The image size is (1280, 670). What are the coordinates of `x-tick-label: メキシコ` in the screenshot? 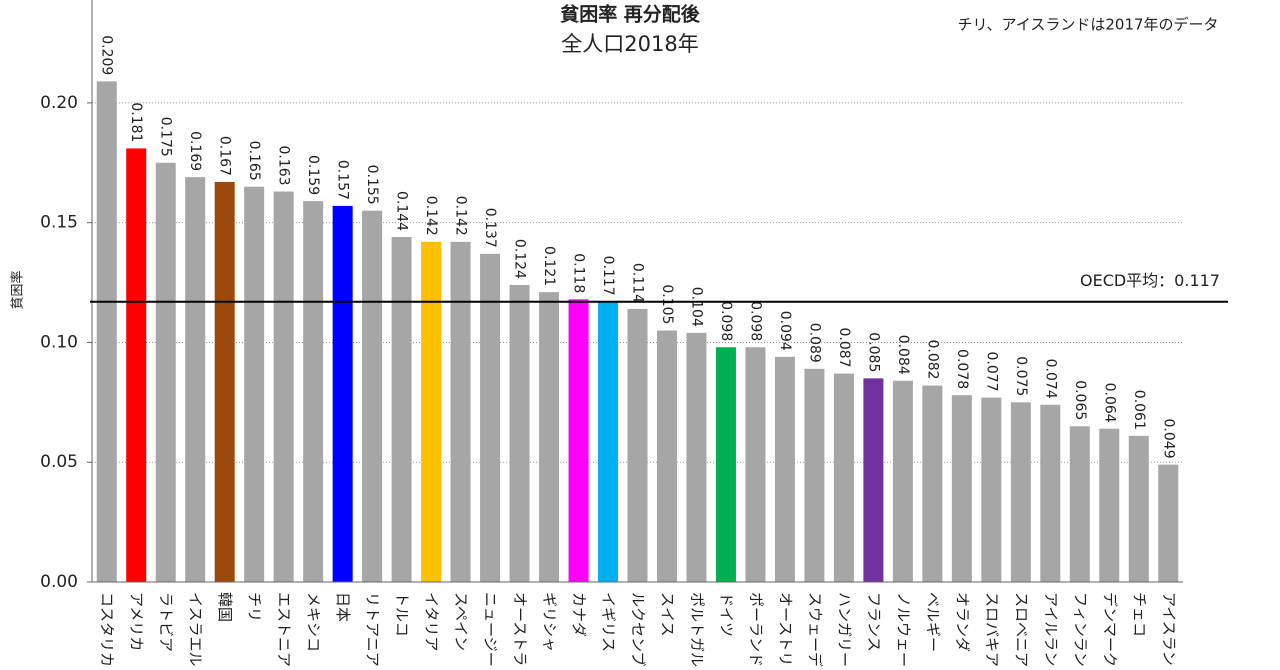 It's located at (314, 622).